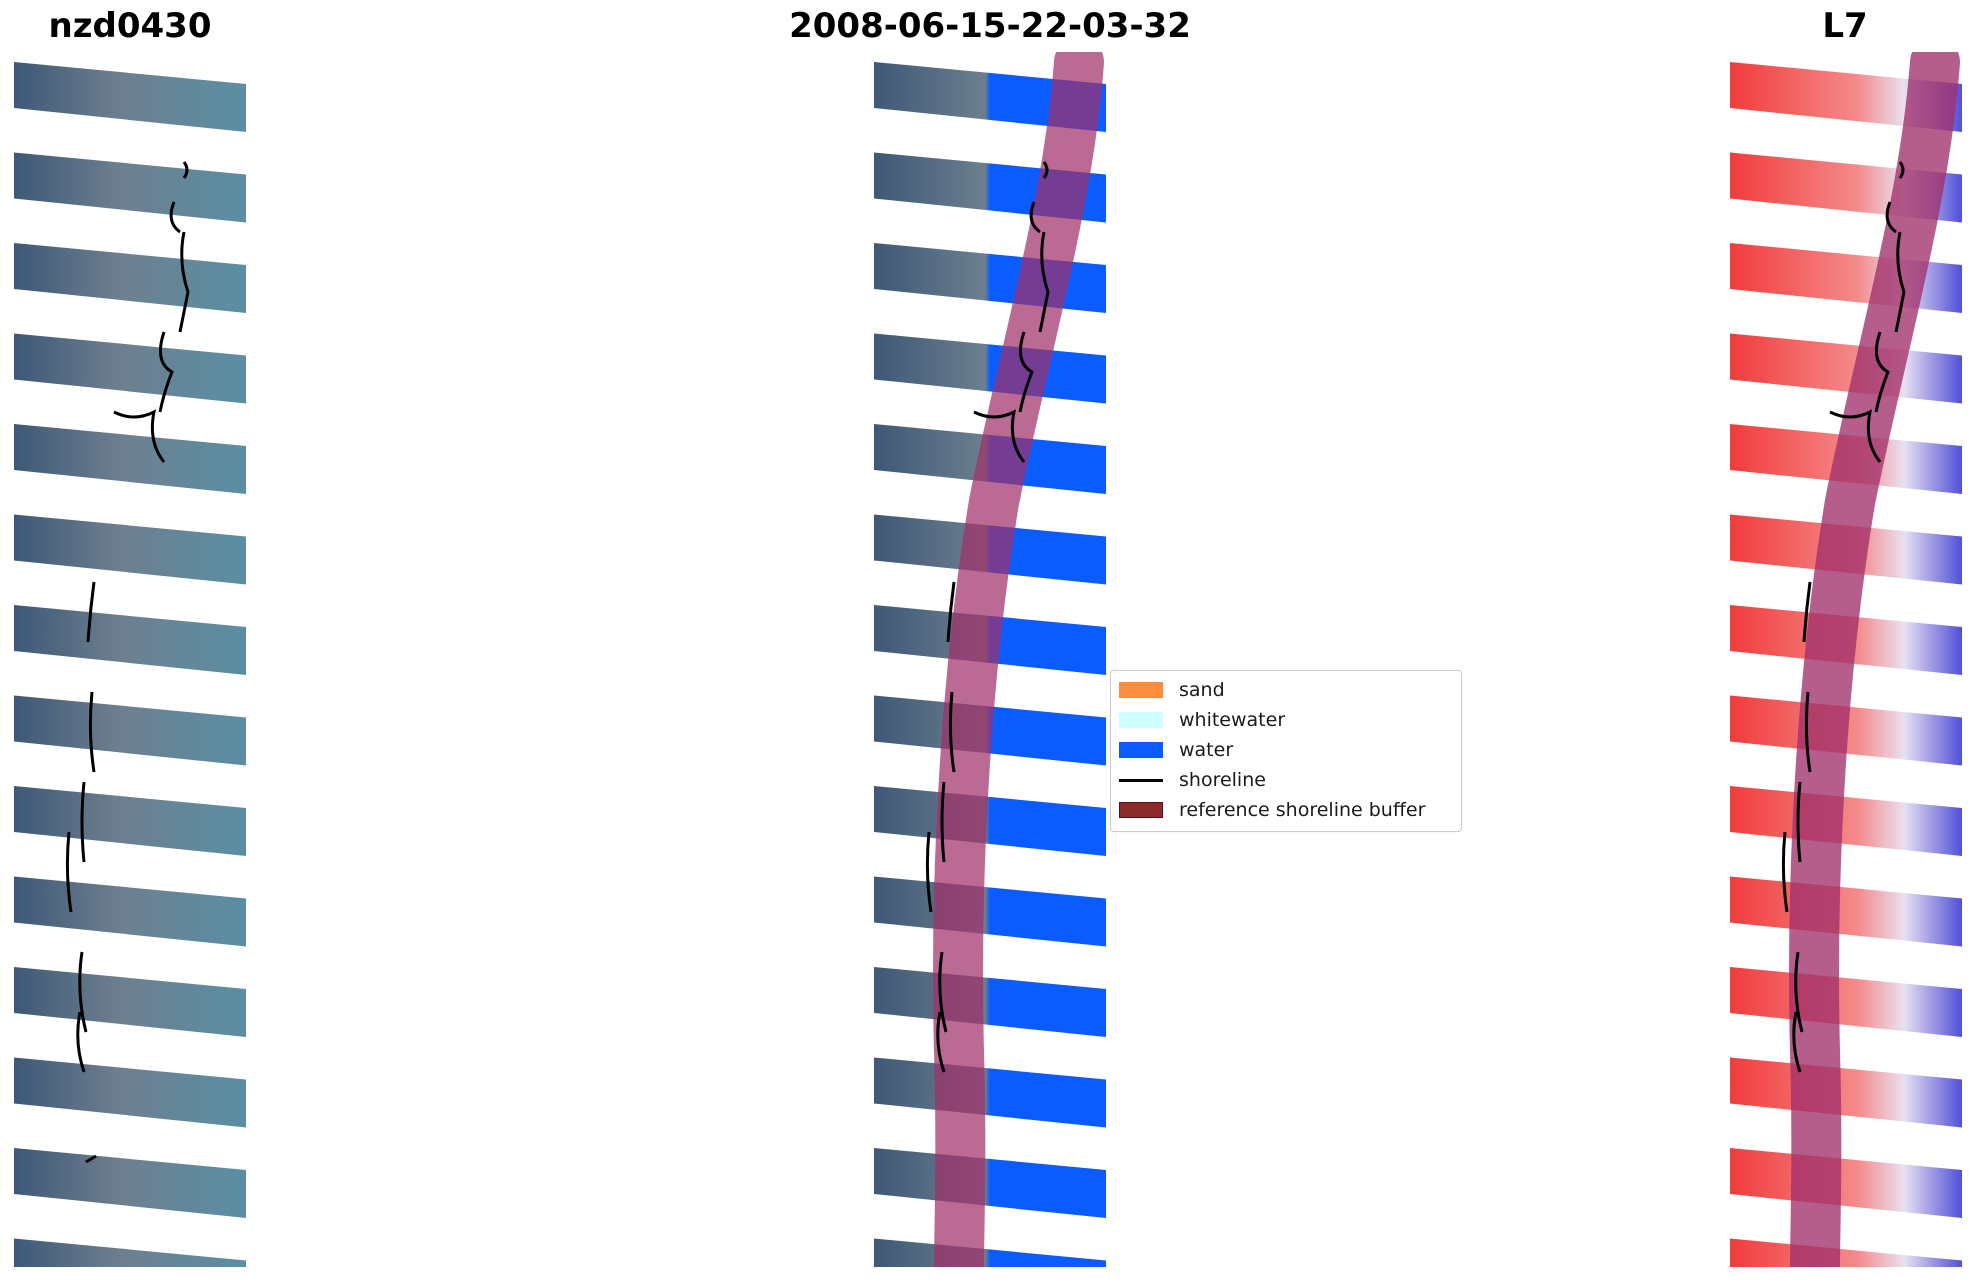 This screenshot has width=1974, height=1283. I want to click on legend-item-whitewater: whitewater, so click(1202, 720).